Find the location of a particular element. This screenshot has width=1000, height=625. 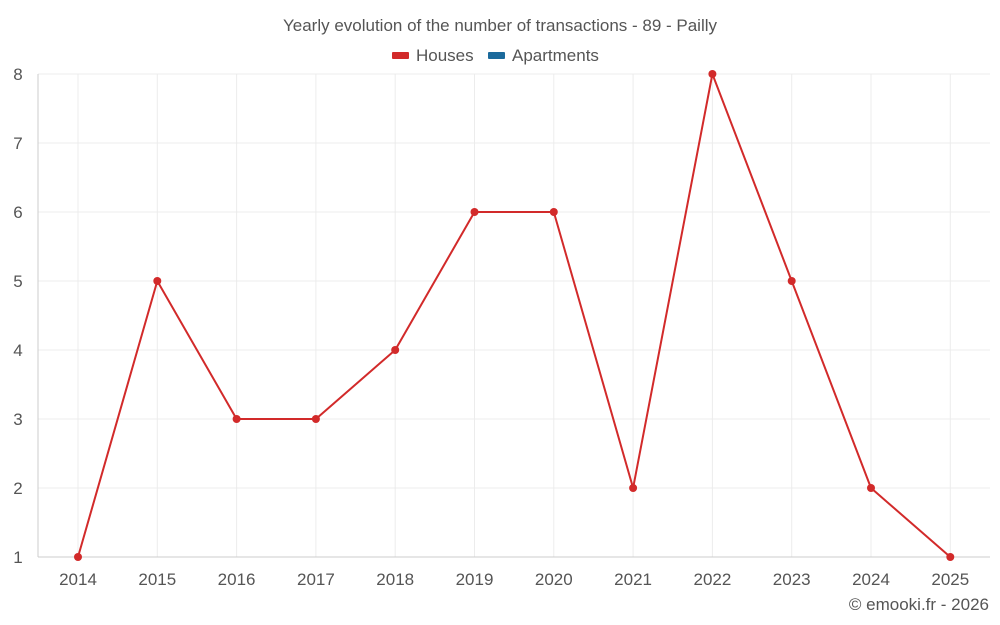

legend-swatch-houses is located at coordinates (400, 55).